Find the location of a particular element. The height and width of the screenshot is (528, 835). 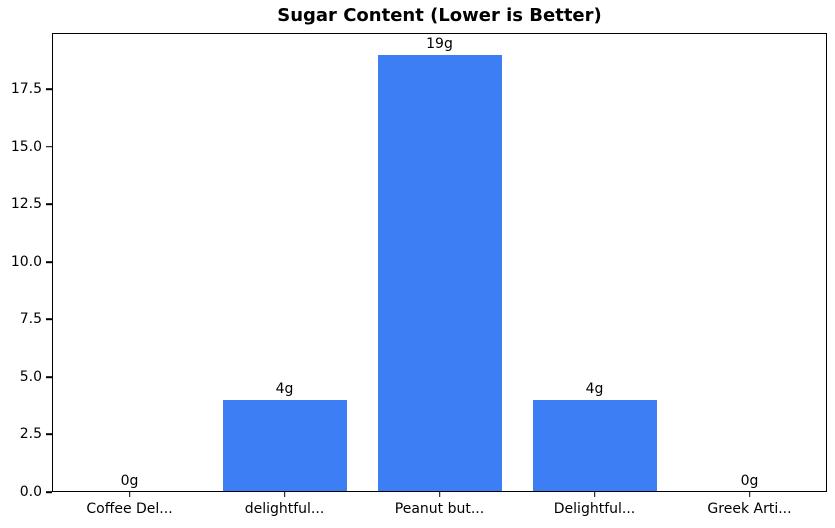

y-tick-label: 17.5 is located at coordinates (26, 89).